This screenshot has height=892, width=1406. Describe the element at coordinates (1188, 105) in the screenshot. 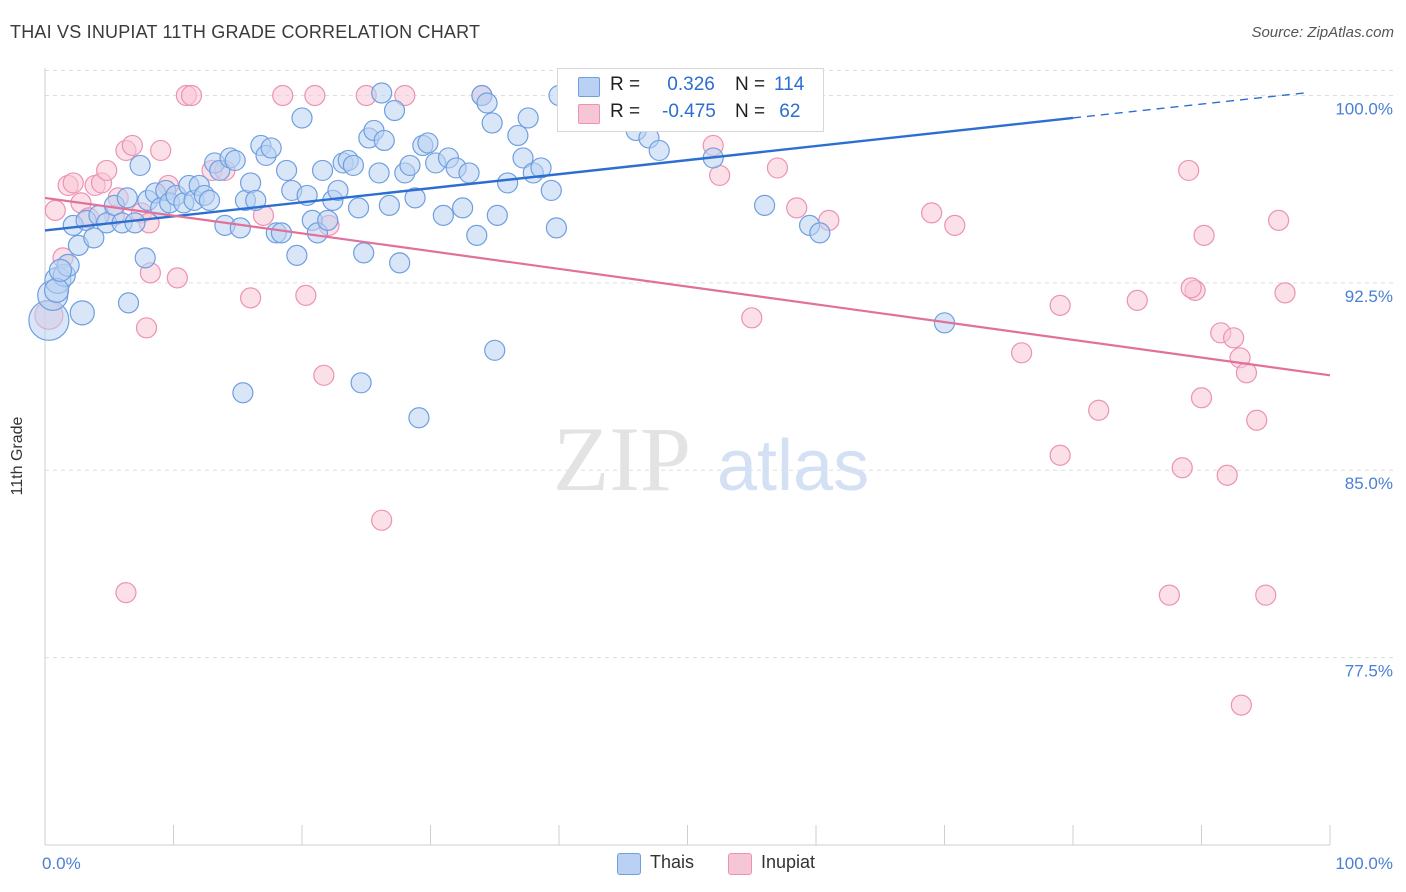

I see `thais-trend-extension` at that location.